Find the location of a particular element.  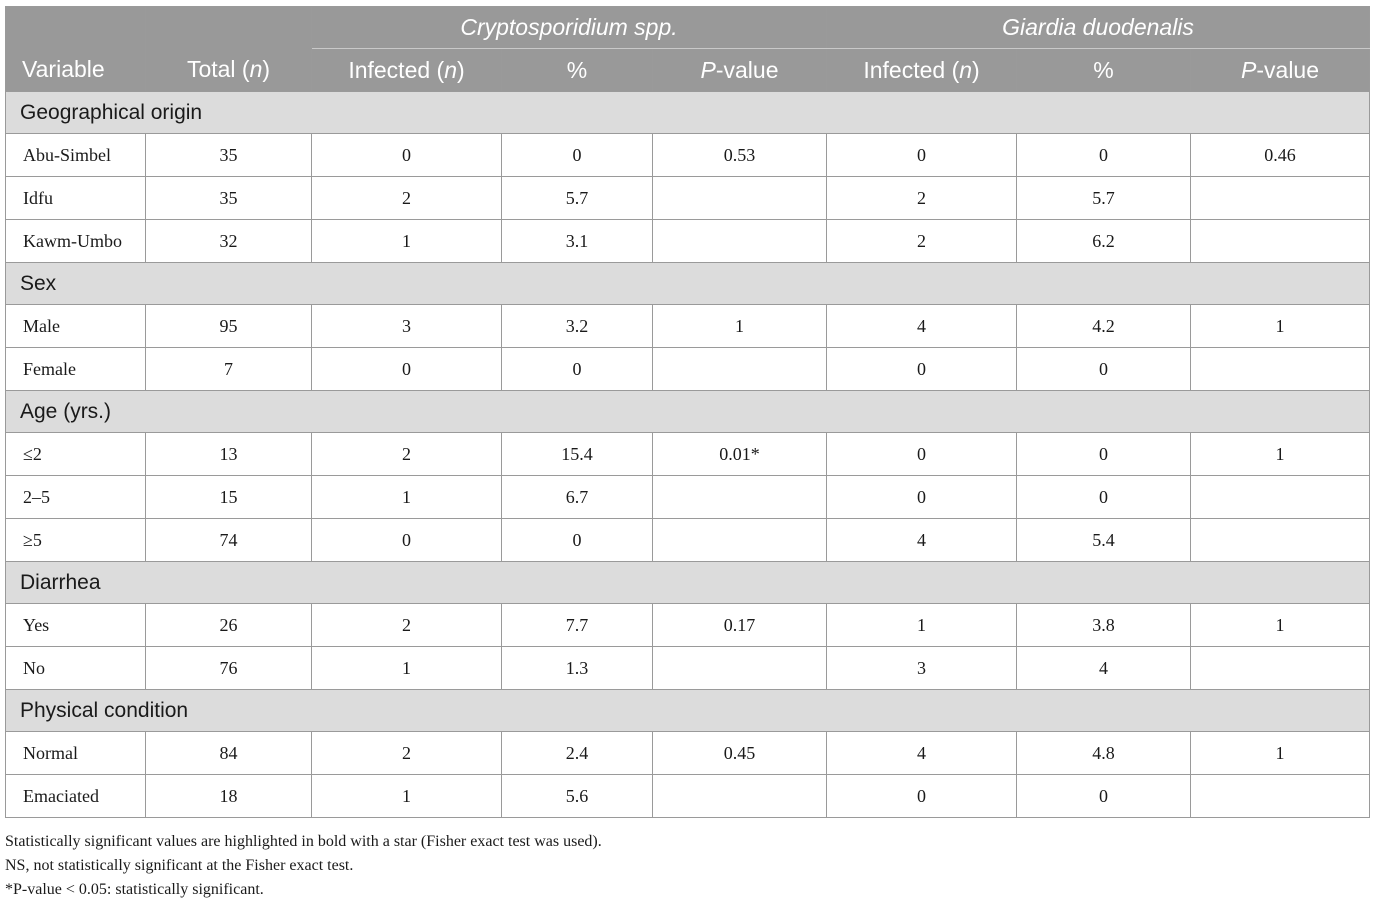

row-label: No is located at coordinates (75, 668).